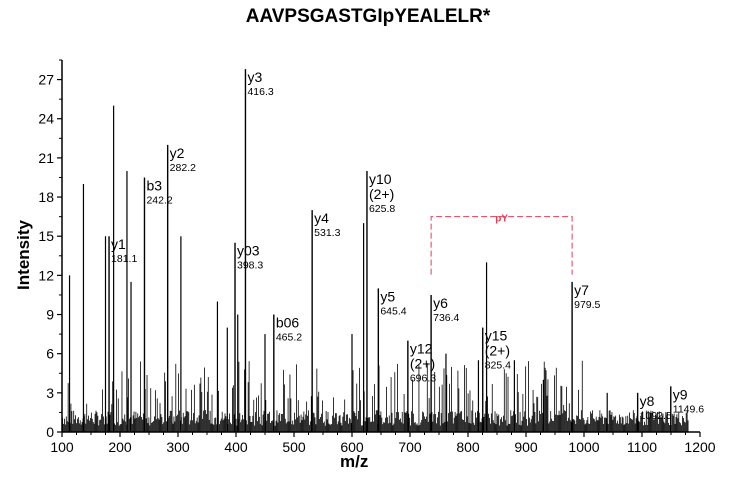 The image size is (736, 477). I want to click on peak-label-y8: y8, so click(647, 401).